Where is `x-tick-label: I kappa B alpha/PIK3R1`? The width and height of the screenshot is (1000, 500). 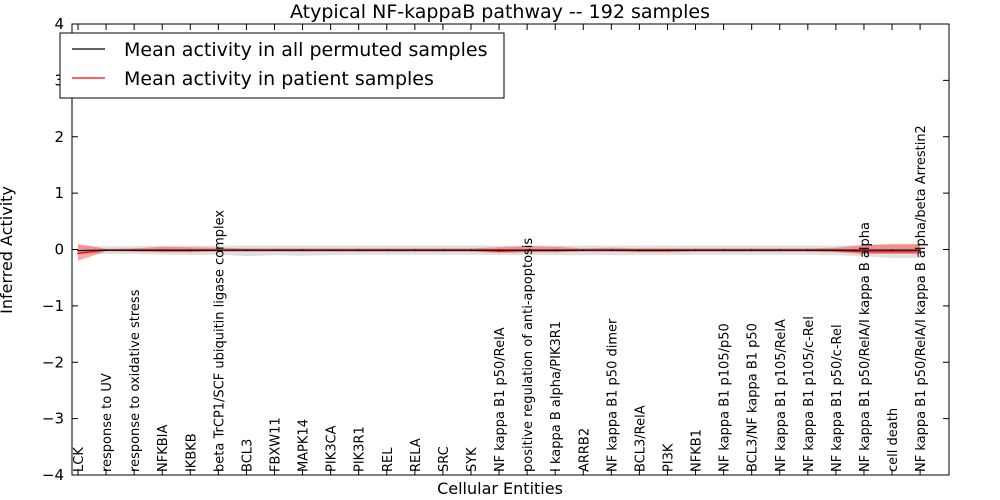 x-tick-label: I kappa B alpha/PIK3R1 is located at coordinates (556, 396).